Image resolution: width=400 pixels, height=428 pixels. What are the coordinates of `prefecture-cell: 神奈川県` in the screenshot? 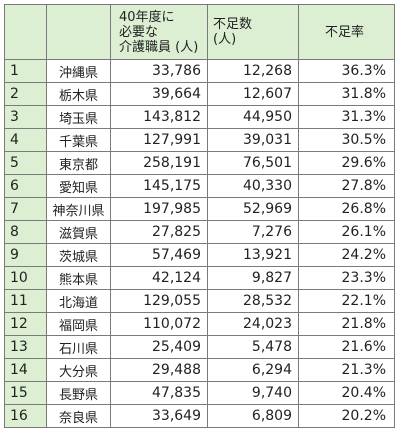 It's located at (78, 209).